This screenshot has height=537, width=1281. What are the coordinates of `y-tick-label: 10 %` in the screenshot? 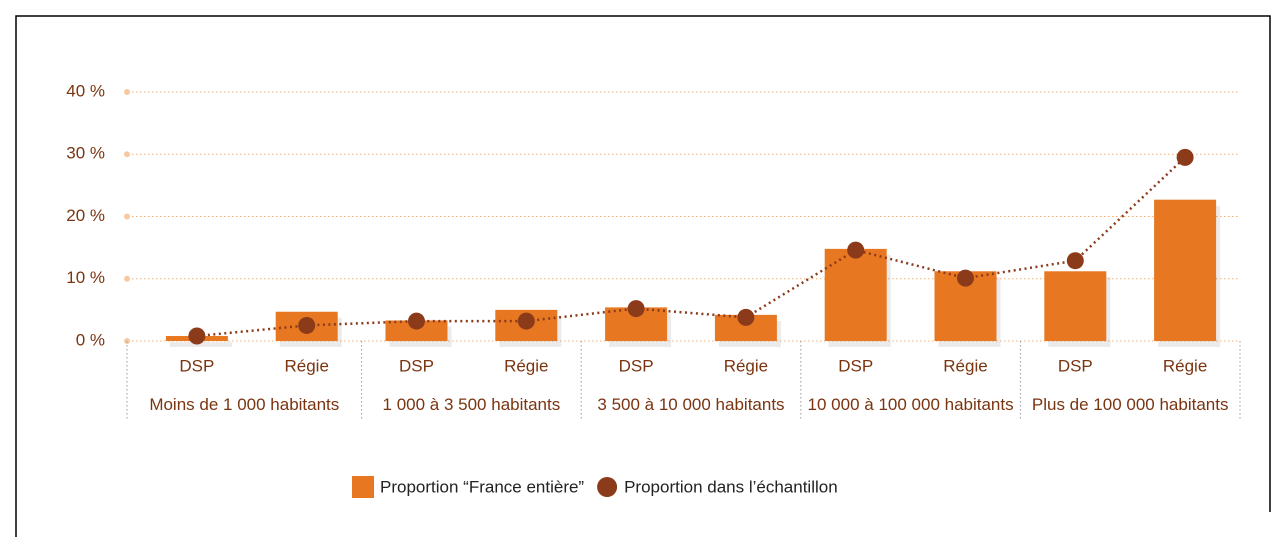 It's located at (85, 277).